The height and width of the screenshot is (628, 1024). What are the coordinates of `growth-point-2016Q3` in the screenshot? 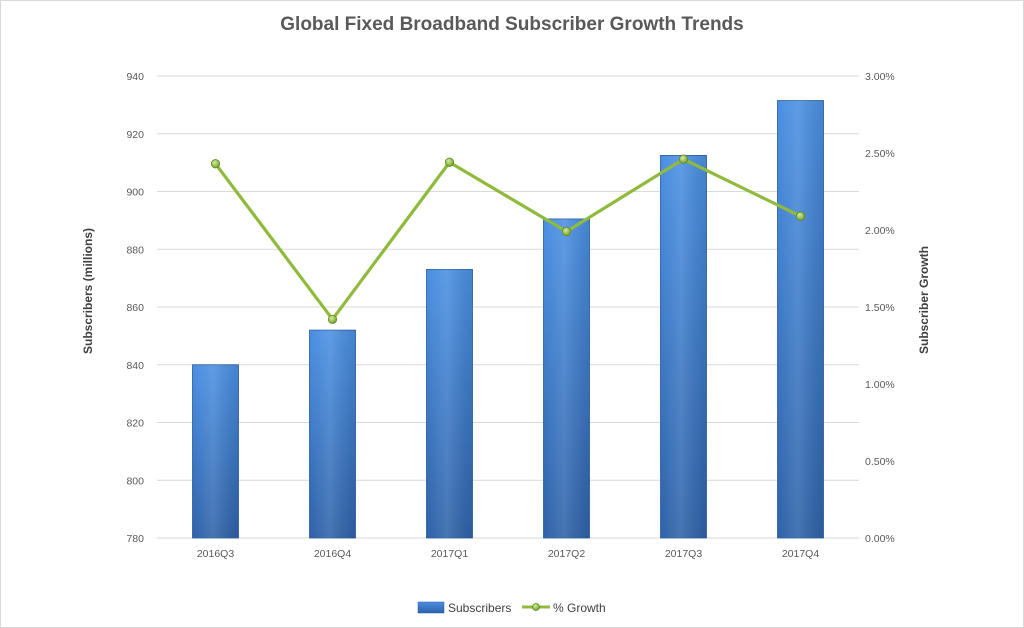 It's located at (215, 164).